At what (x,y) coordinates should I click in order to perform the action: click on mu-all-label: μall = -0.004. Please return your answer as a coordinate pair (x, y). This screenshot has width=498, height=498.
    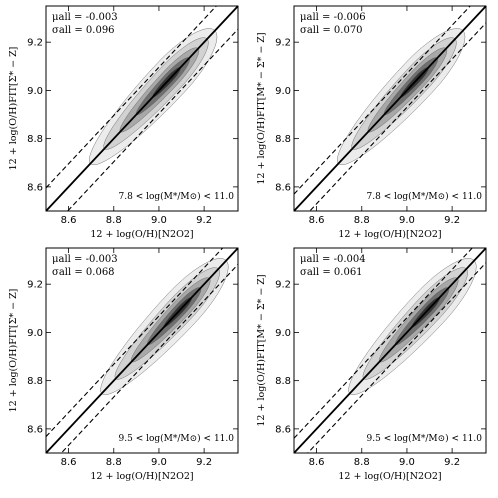
    Looking at the image, I should click on (333, 259).